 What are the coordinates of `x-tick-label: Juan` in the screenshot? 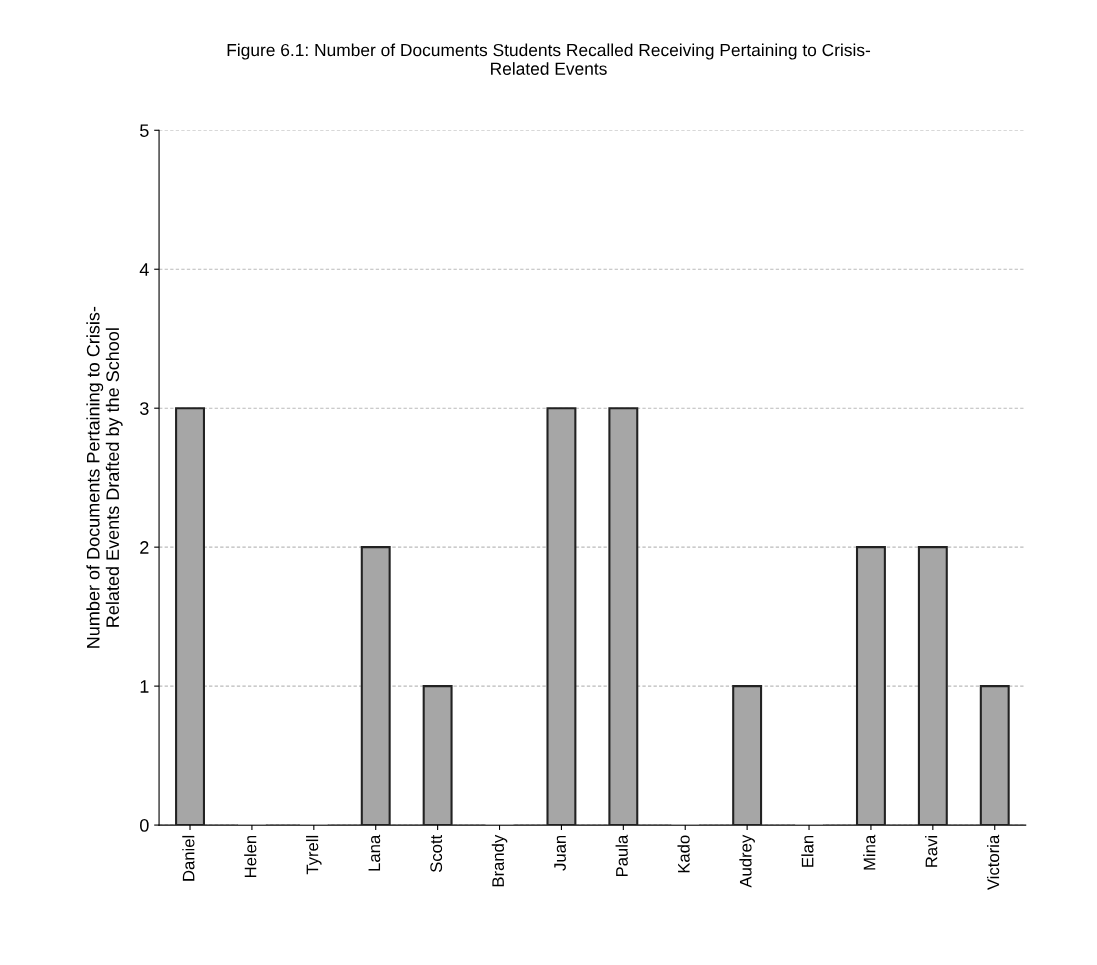 It's located at (560, 853).